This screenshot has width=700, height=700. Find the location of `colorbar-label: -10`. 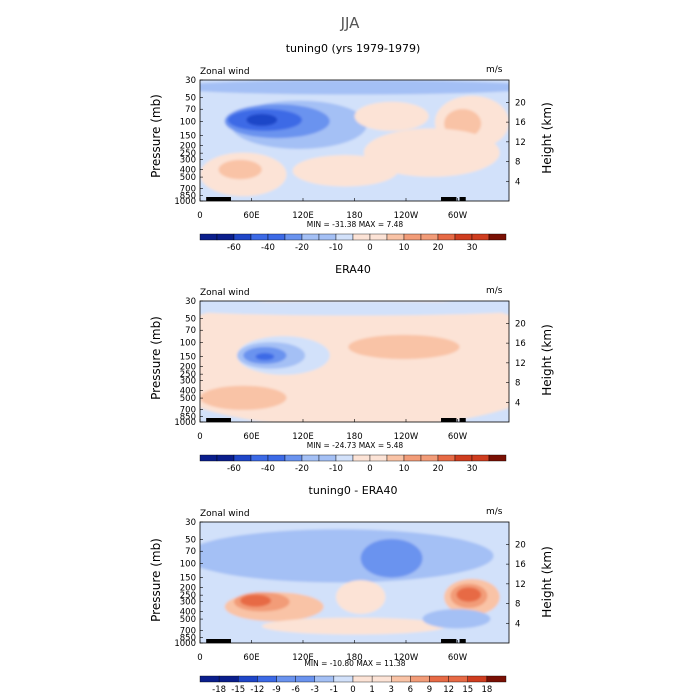

colorbar-label: -10 is located at coordinates (336, 248).